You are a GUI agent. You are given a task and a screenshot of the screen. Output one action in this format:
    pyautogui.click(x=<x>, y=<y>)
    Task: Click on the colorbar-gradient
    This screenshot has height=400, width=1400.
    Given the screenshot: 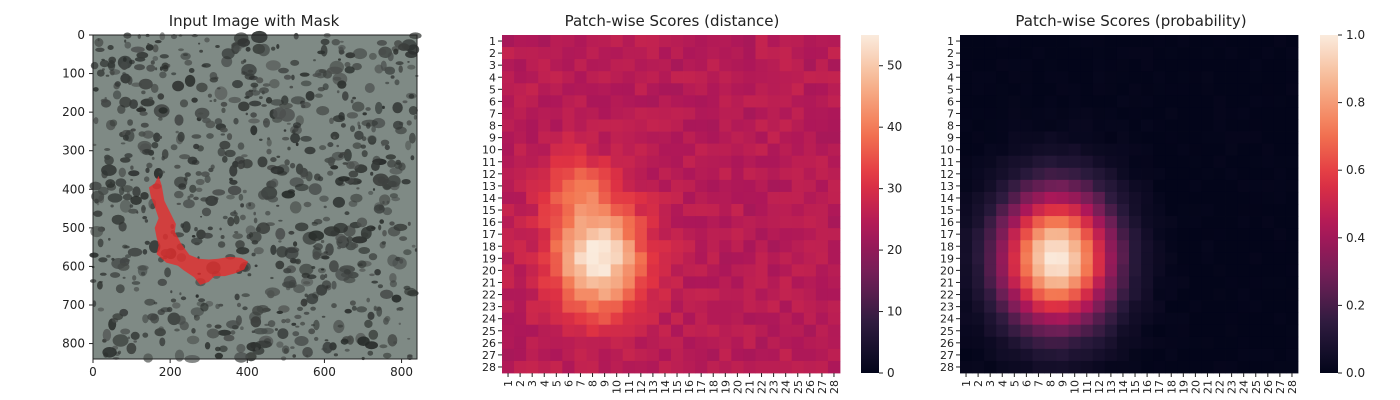 What is the action you would take?
    pyautogui.click(x=870, y=204)
    